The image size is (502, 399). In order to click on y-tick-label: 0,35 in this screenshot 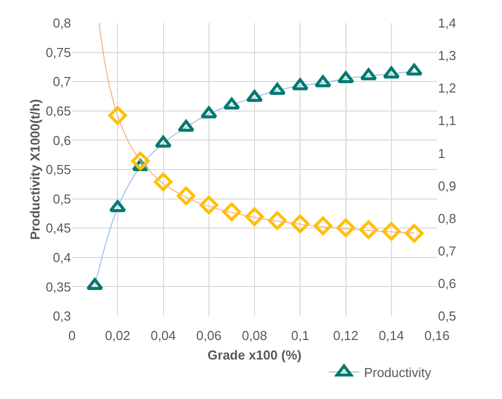, I will do `click(58, 286)`.